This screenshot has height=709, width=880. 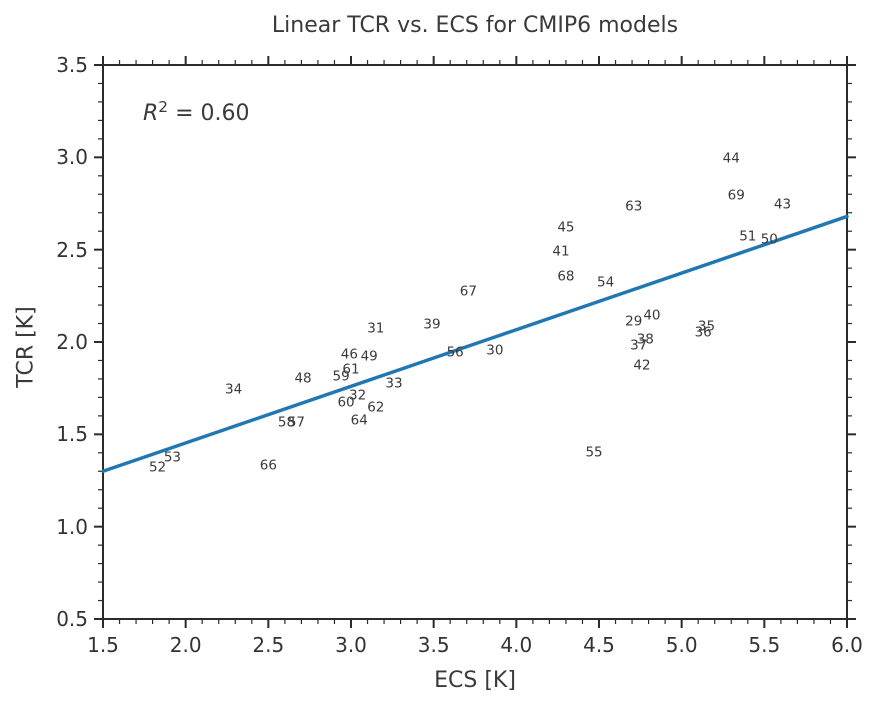 What do you see at coordinates (634, 320) in the screenshot?
I see `point-label-29: 29` at bounding box center [634, 320].